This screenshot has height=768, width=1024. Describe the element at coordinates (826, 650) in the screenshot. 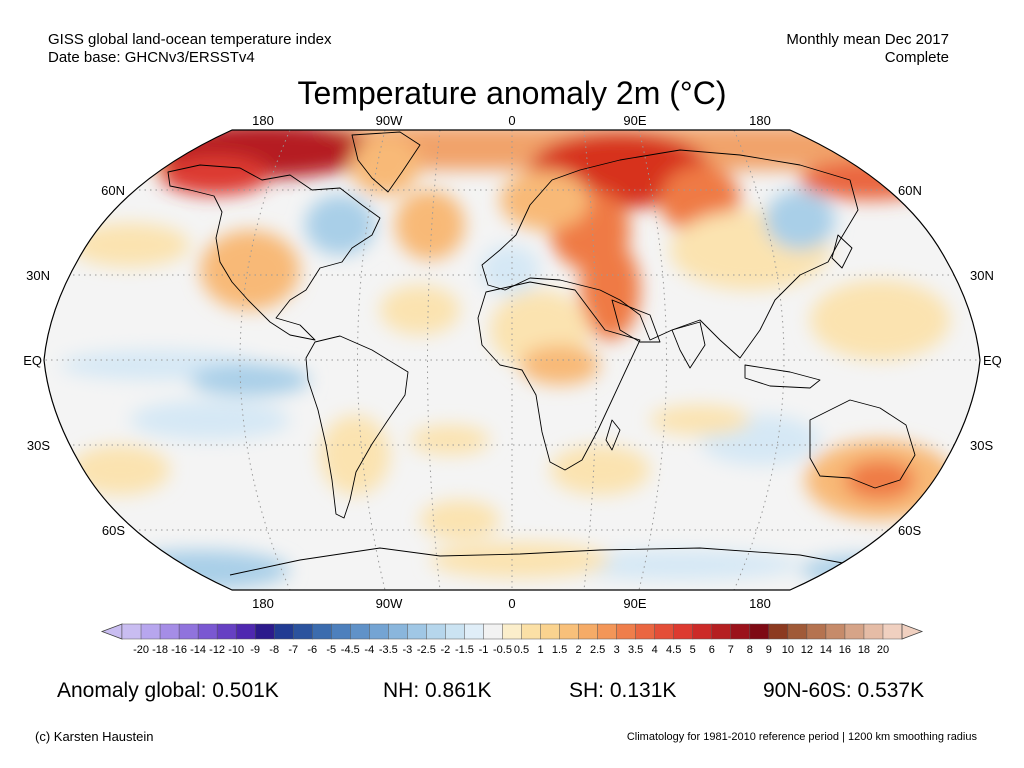

I see `colorbar-tick-label: 14` at that location.